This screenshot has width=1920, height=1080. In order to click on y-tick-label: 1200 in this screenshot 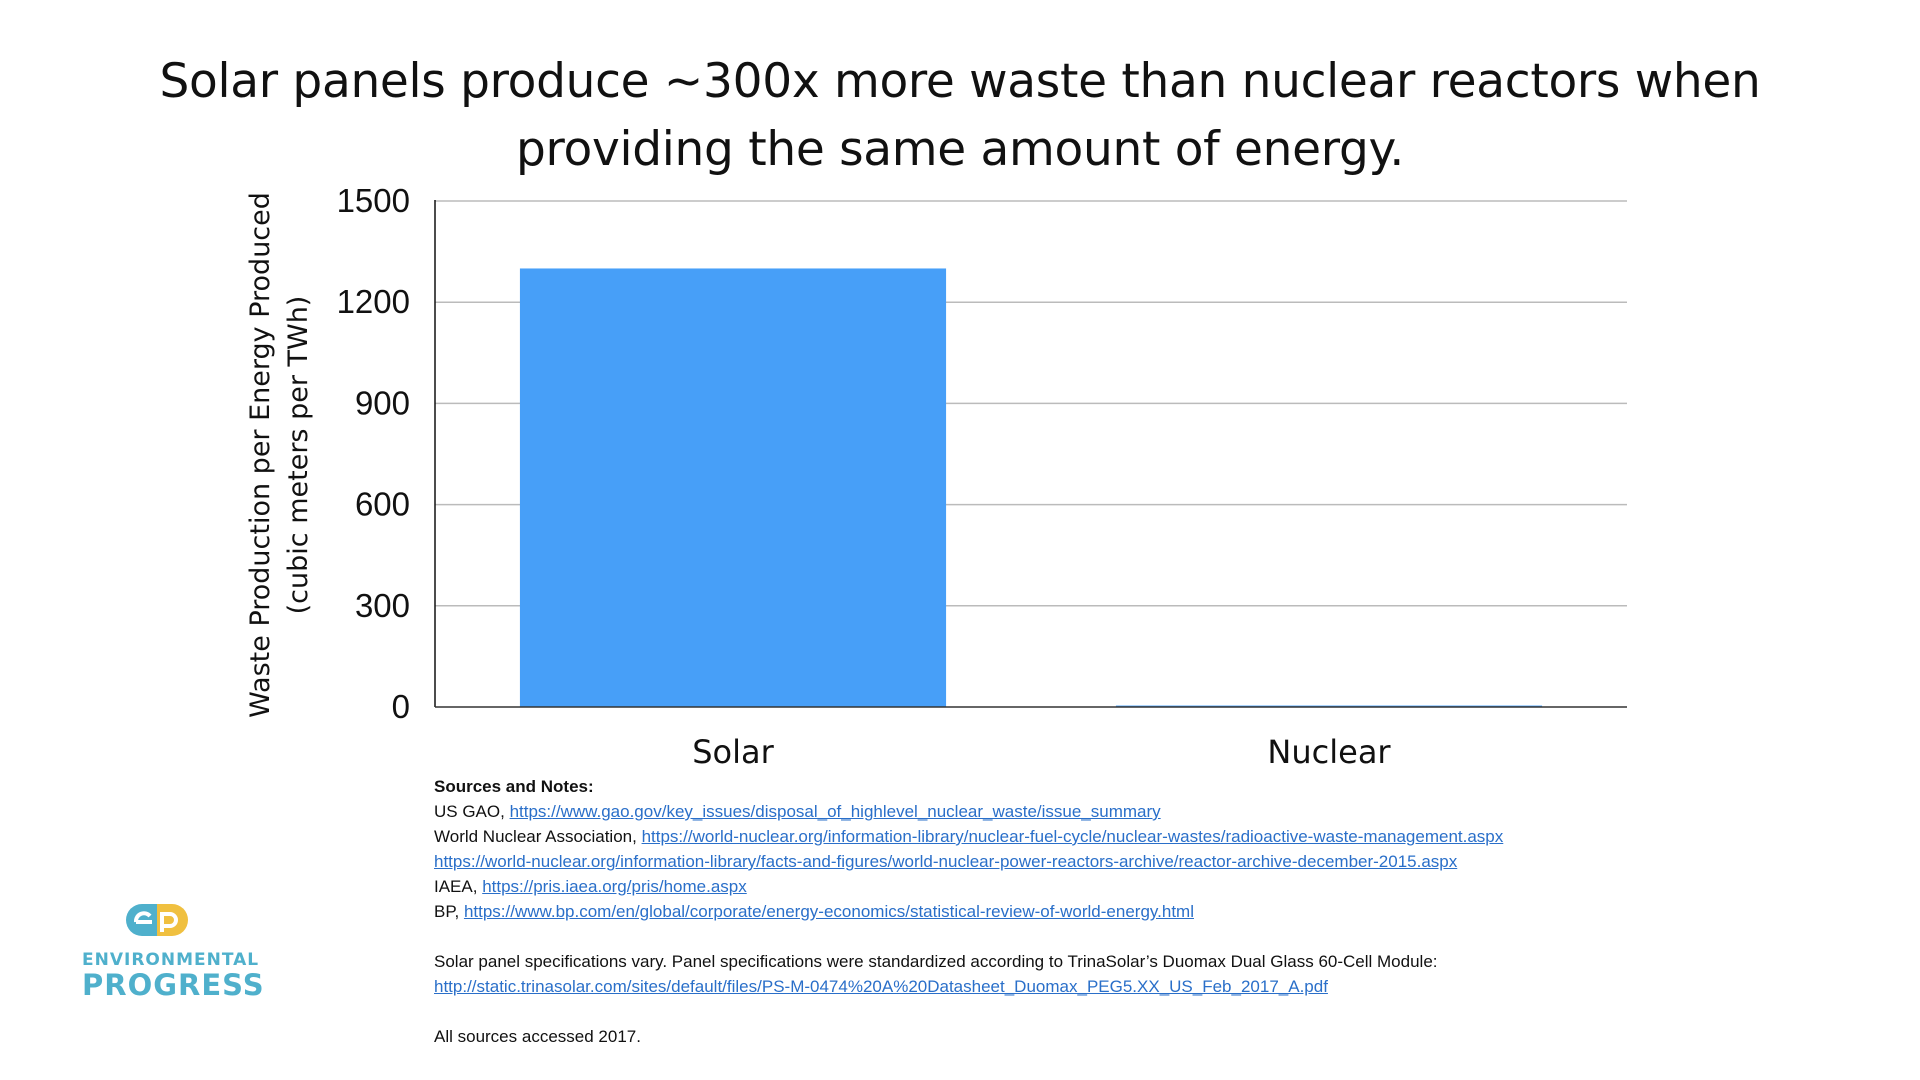, I will do `click(373, 301)`.